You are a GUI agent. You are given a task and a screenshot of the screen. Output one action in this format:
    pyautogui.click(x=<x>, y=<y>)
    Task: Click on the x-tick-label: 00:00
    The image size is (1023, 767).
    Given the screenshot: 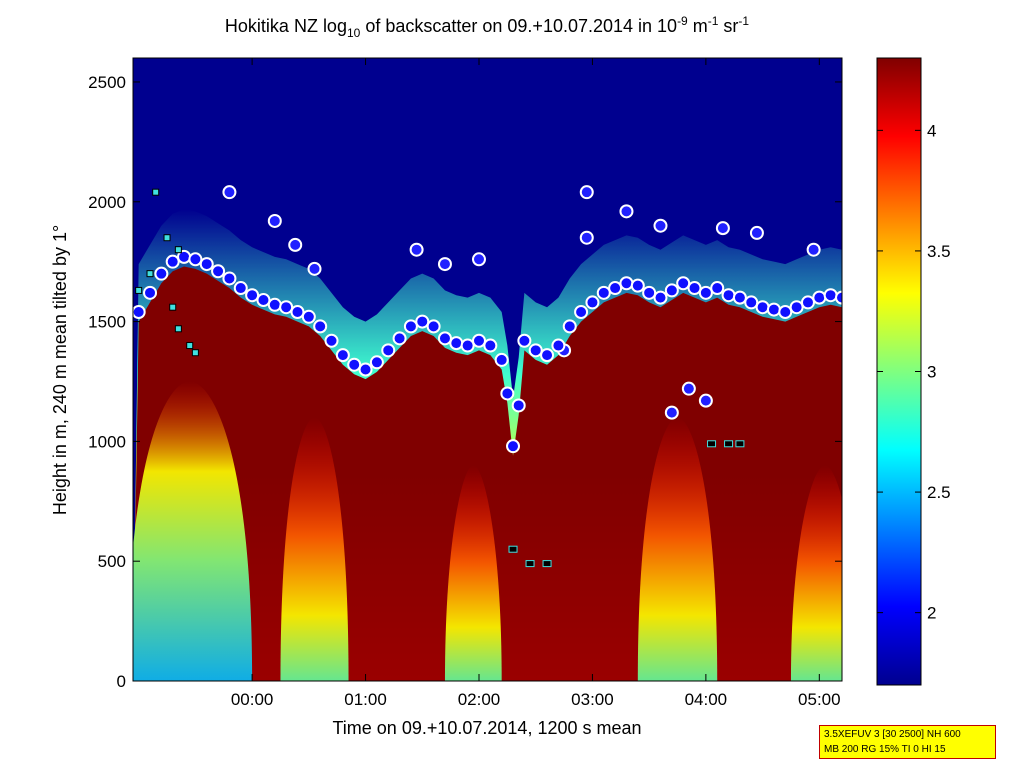 What is the action you would take?
    pyautogui.click(x=252, y=699)
    